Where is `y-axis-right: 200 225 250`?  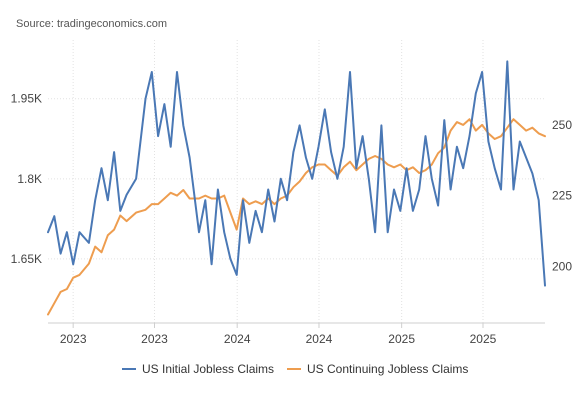 y-axis-right: 200 225 250 is located at coordinates (562, 196).